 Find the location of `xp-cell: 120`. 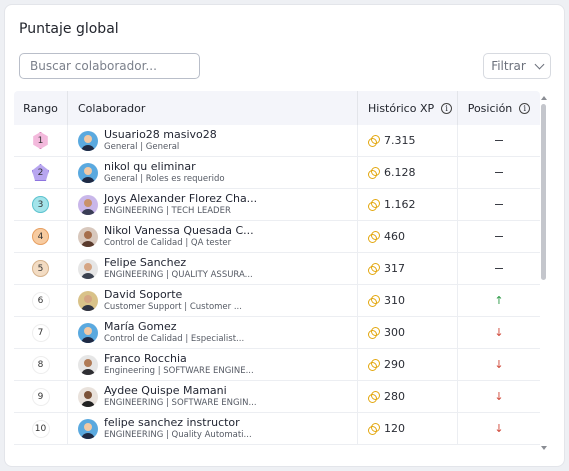

xp-cell: 120 is located at coordinates (408, 428).